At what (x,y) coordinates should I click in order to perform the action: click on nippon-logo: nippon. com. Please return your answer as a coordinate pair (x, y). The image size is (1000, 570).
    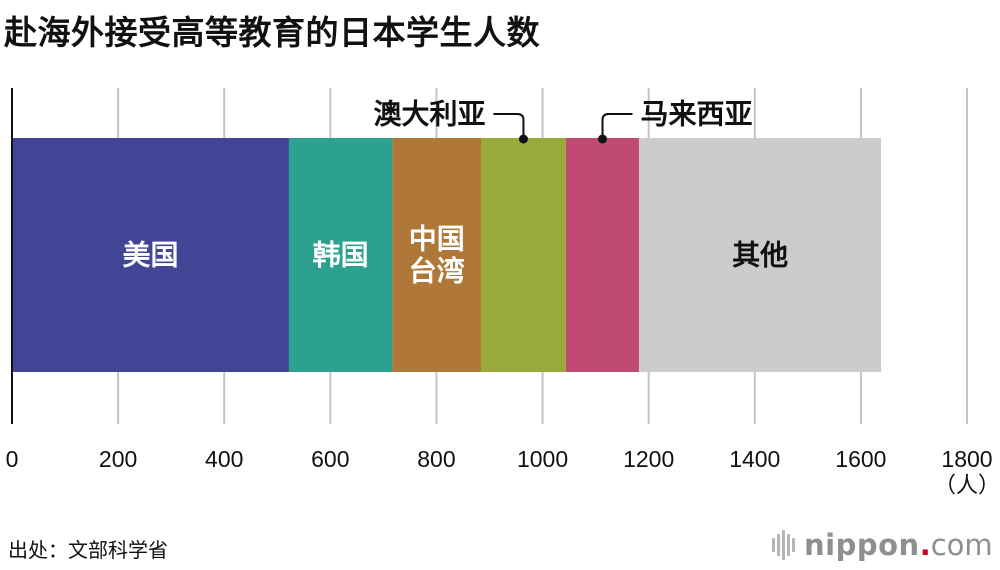
    Looking at the image, I should click on (882, 545).